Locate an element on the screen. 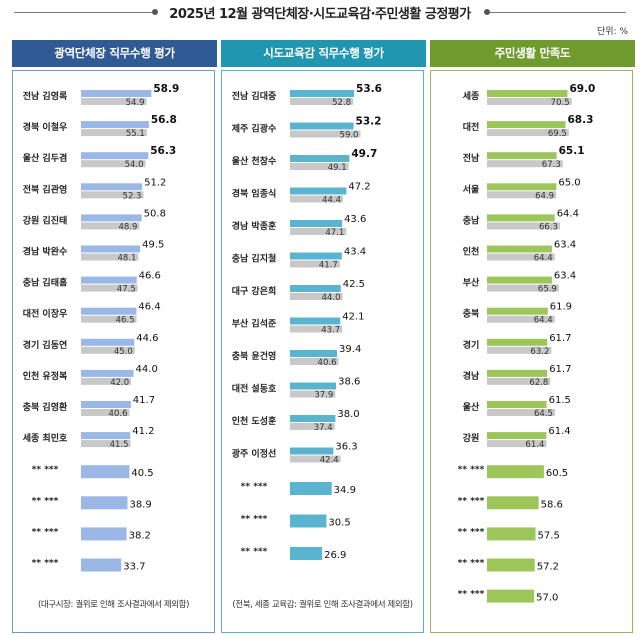  category-label-satisfaction-6: 부산 is located at coordinates (471, 283).